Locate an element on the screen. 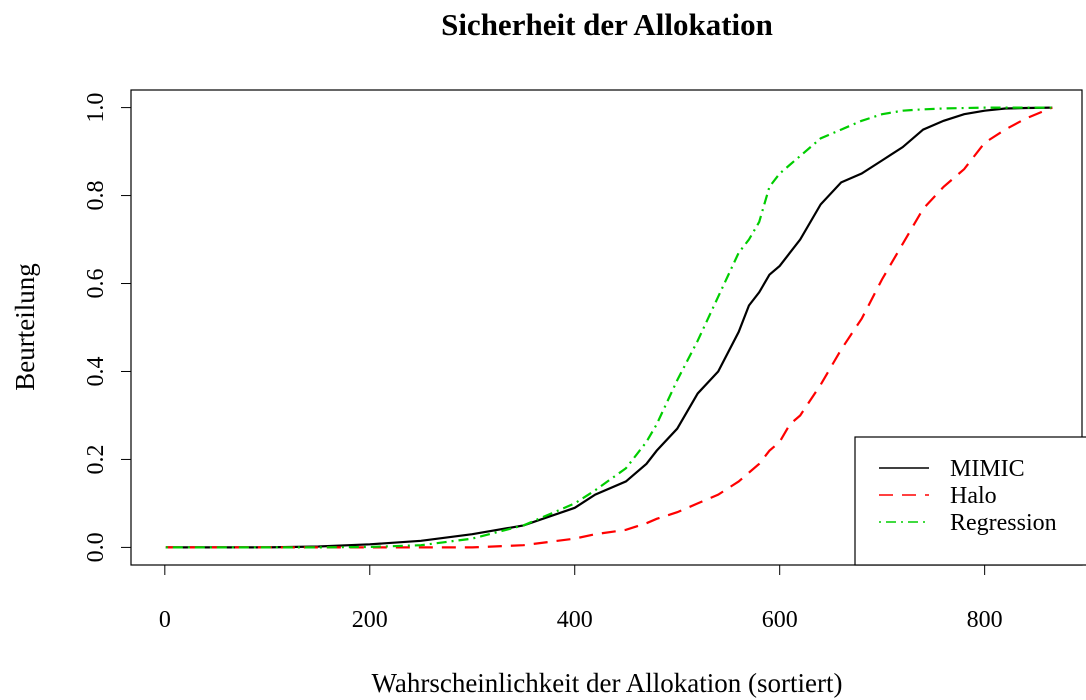 The width and height of the screenshot is (1086, 700). chart-title: Sicherheit der Allokation is located at coordinates (607, 24).